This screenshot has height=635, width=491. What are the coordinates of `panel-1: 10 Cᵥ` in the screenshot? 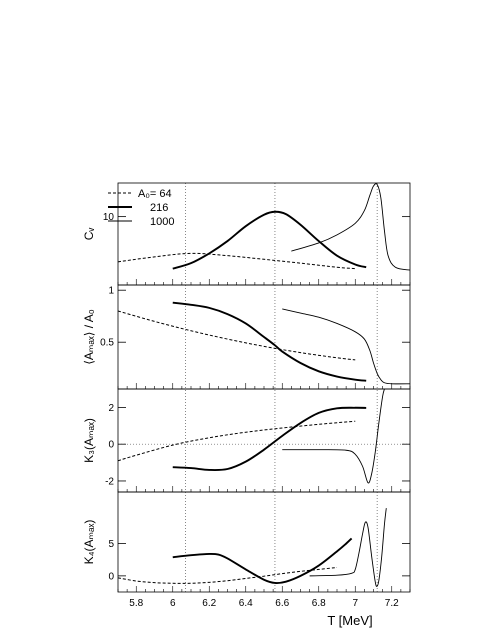 It's located at (246, 234).